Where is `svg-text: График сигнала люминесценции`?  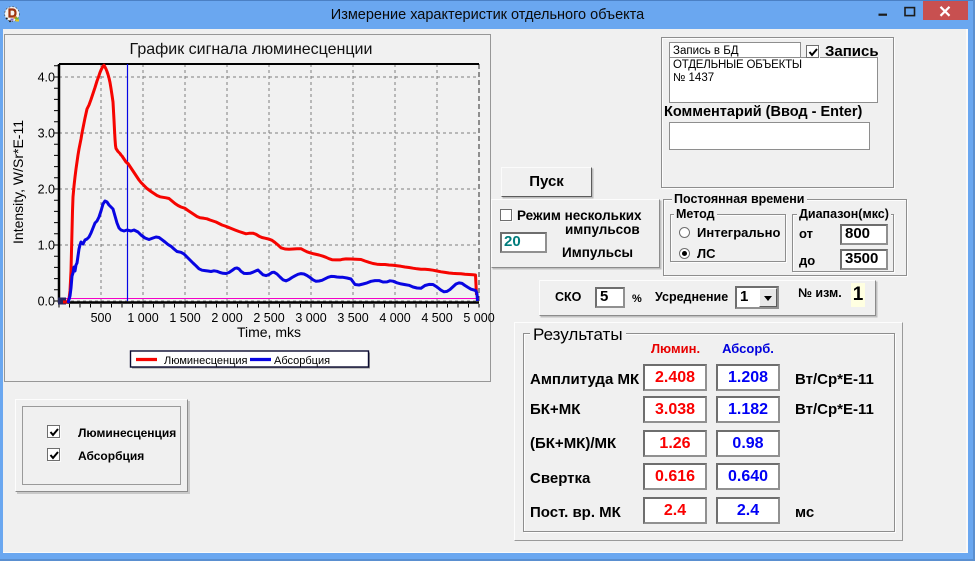 svg-text: График сигнала люминесценции is located at coordinates (251, 49).